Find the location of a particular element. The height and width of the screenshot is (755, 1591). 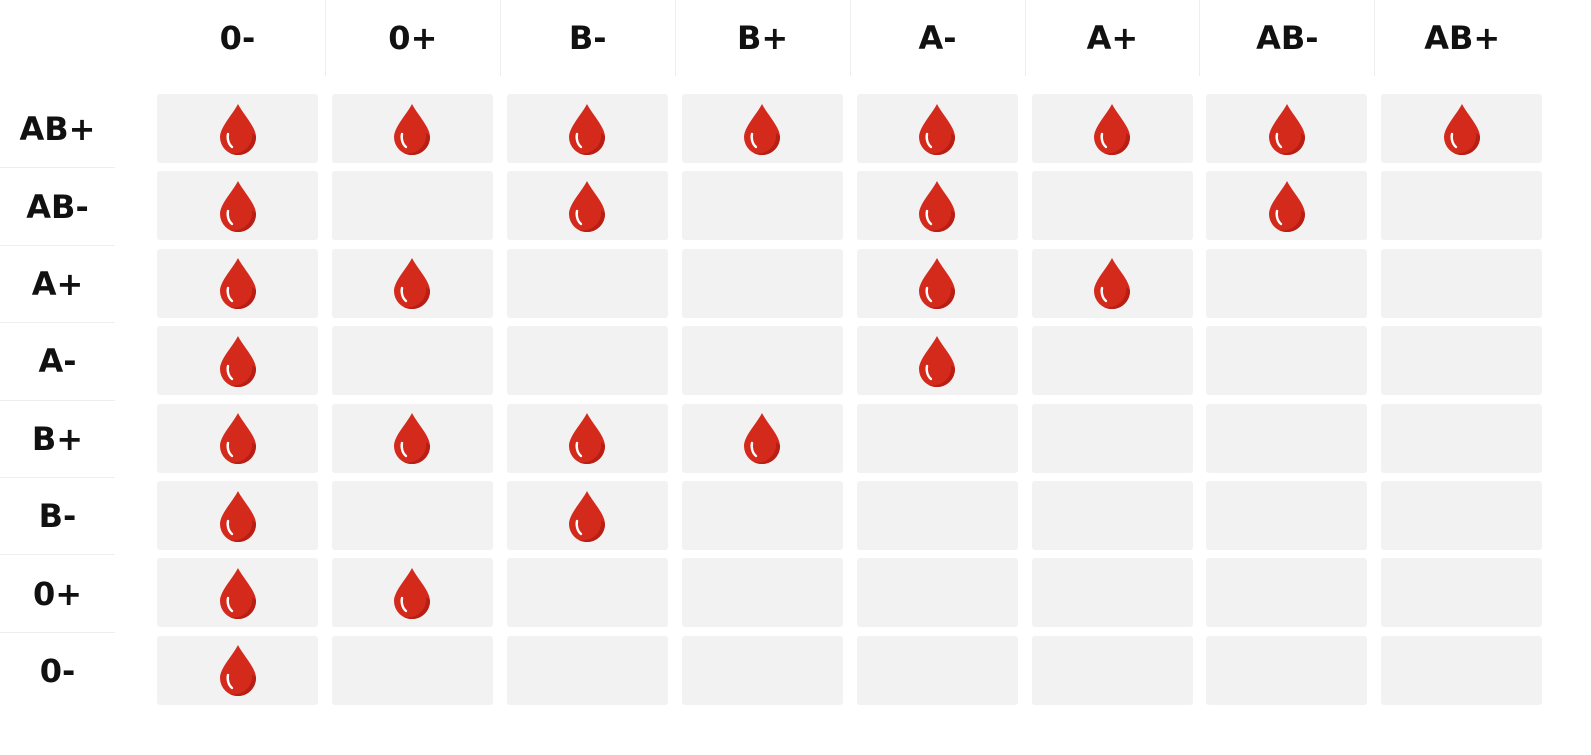

row-header: 0- is located at coordinates (57, 670).